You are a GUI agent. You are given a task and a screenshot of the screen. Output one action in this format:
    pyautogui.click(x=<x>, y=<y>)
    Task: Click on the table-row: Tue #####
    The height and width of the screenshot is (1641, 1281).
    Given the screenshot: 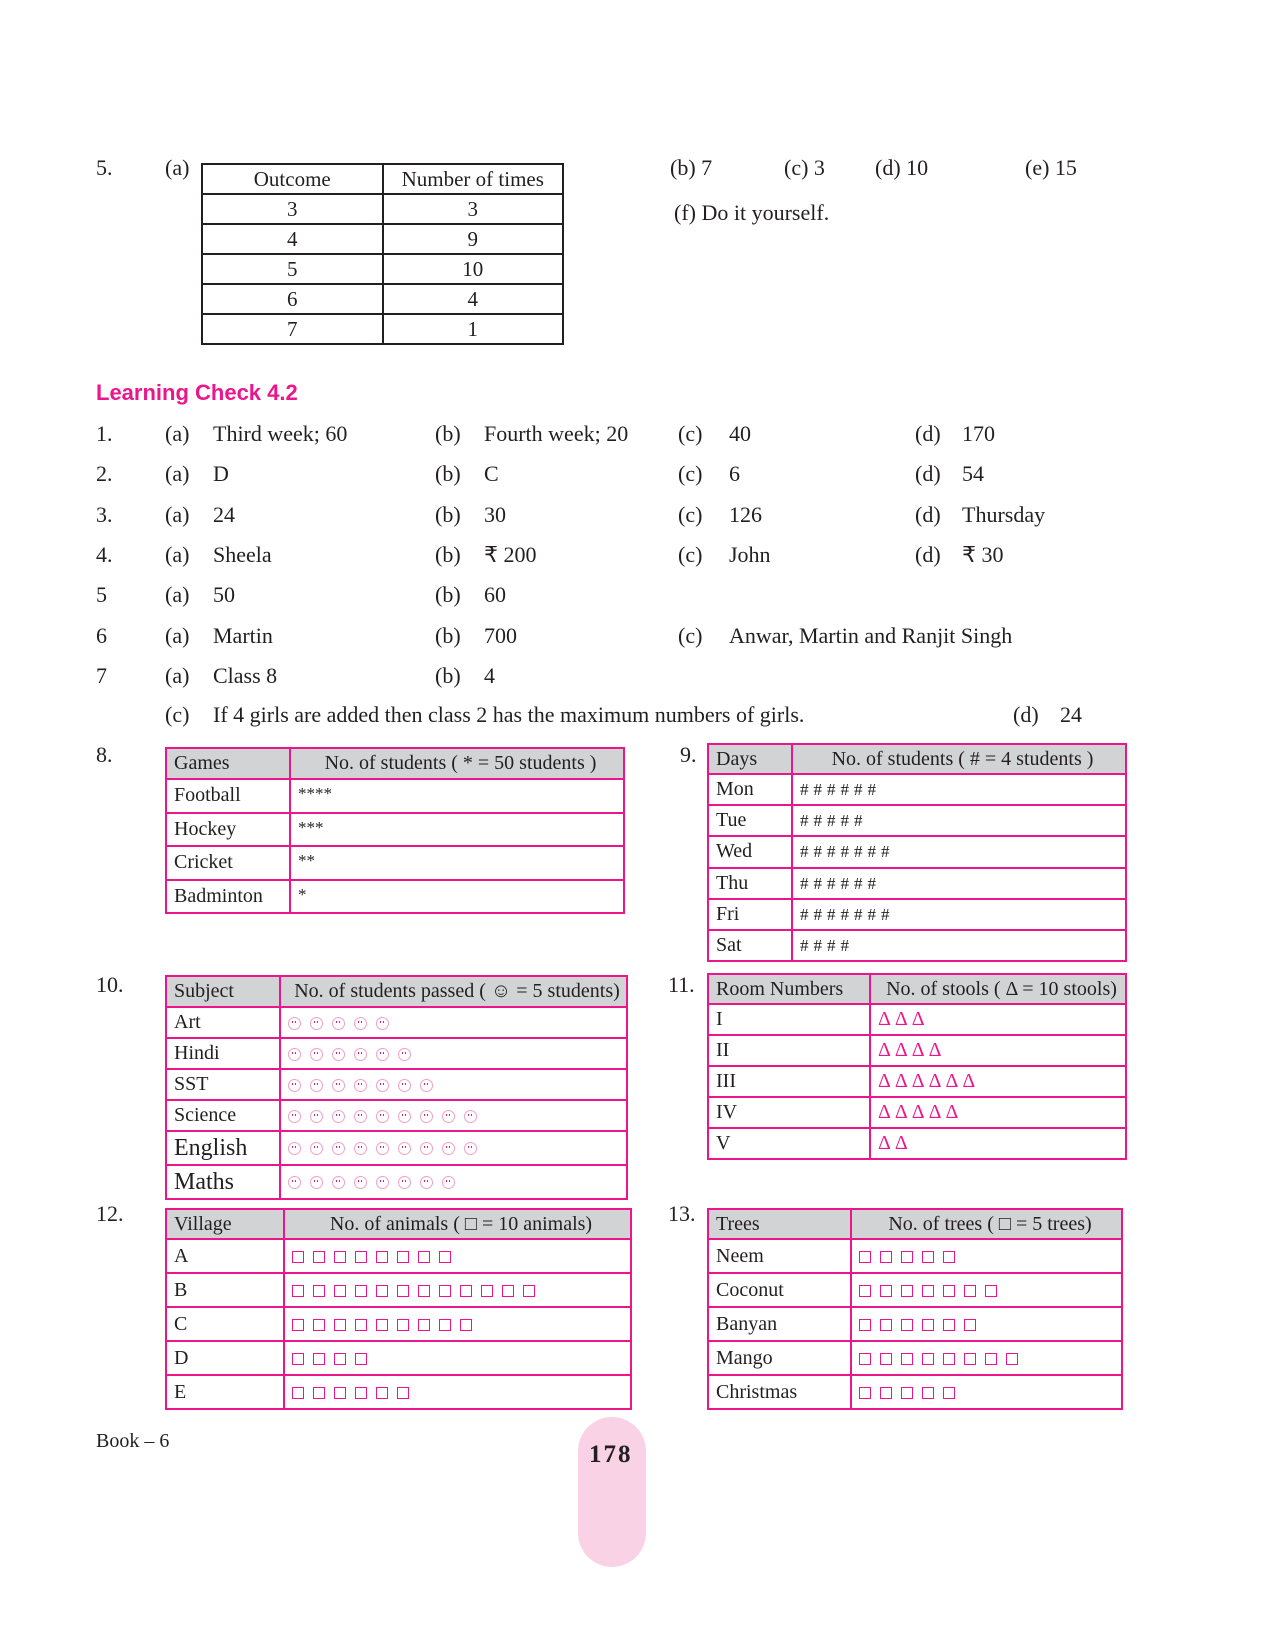 What is the action you would take?
    pyautogui.click(x=917, y=821)
    